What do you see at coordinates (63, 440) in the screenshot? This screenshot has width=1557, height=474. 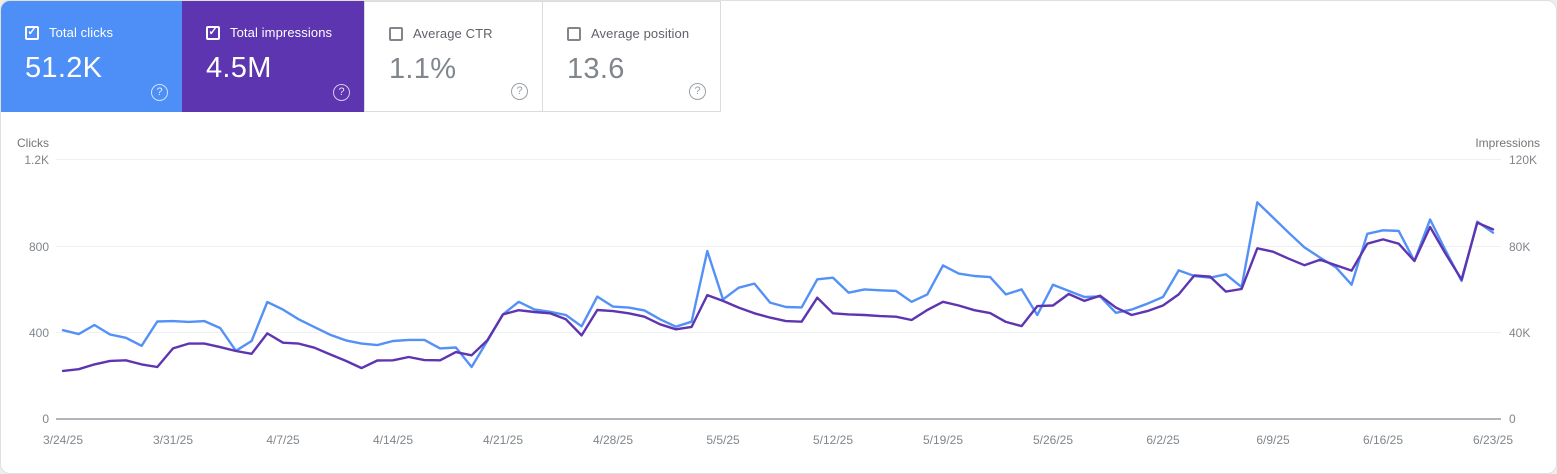 I see `x-label-3-24-25: 3/24/25` at bounding box center [63, 440].